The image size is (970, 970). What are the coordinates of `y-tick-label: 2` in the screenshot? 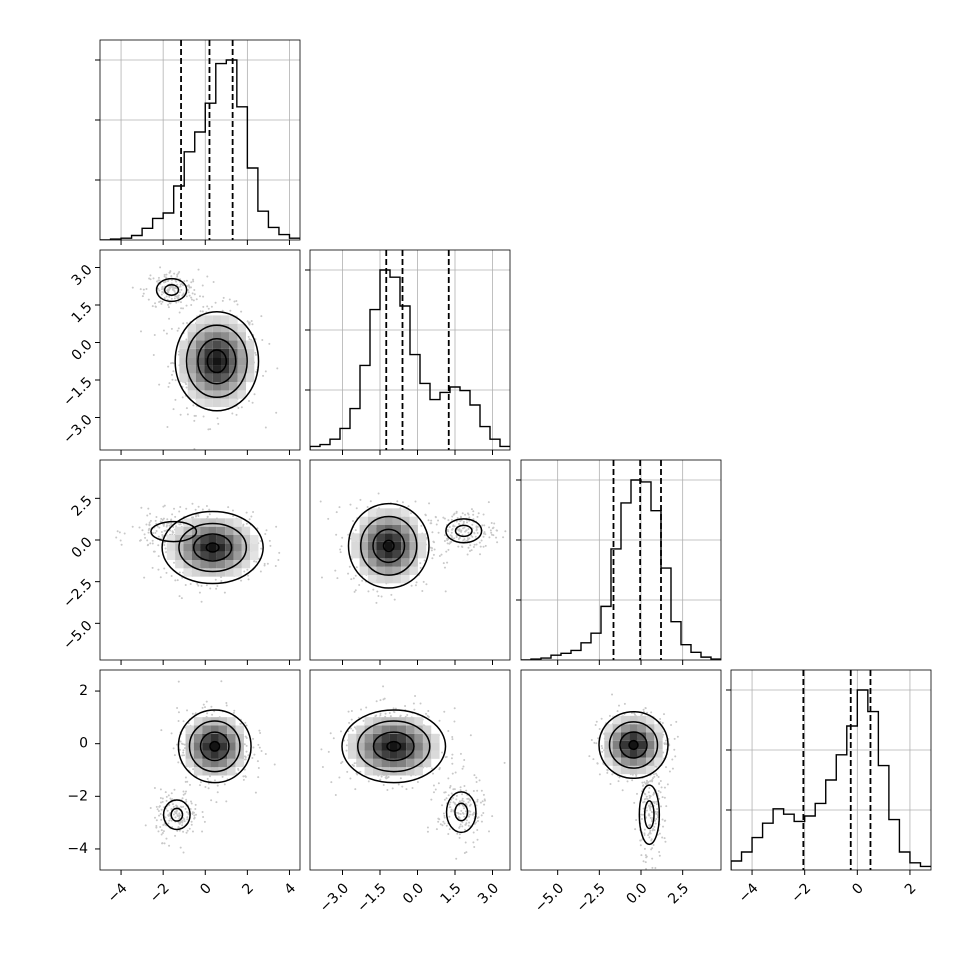 It's located at (83, 691).